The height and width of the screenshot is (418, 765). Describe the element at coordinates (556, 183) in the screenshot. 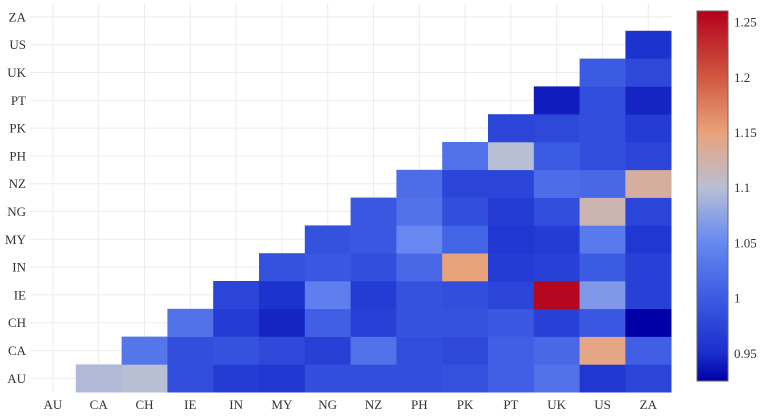

I see `heatmap-cell-uk-nz` at that location.